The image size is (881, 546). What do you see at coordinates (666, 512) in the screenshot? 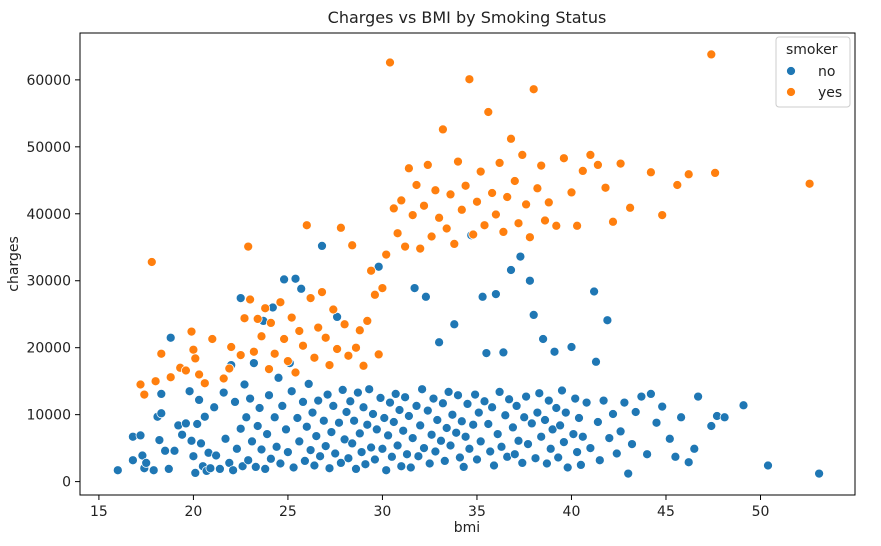
I see `x-tick-label: 45` at bounding box center [666, 512].